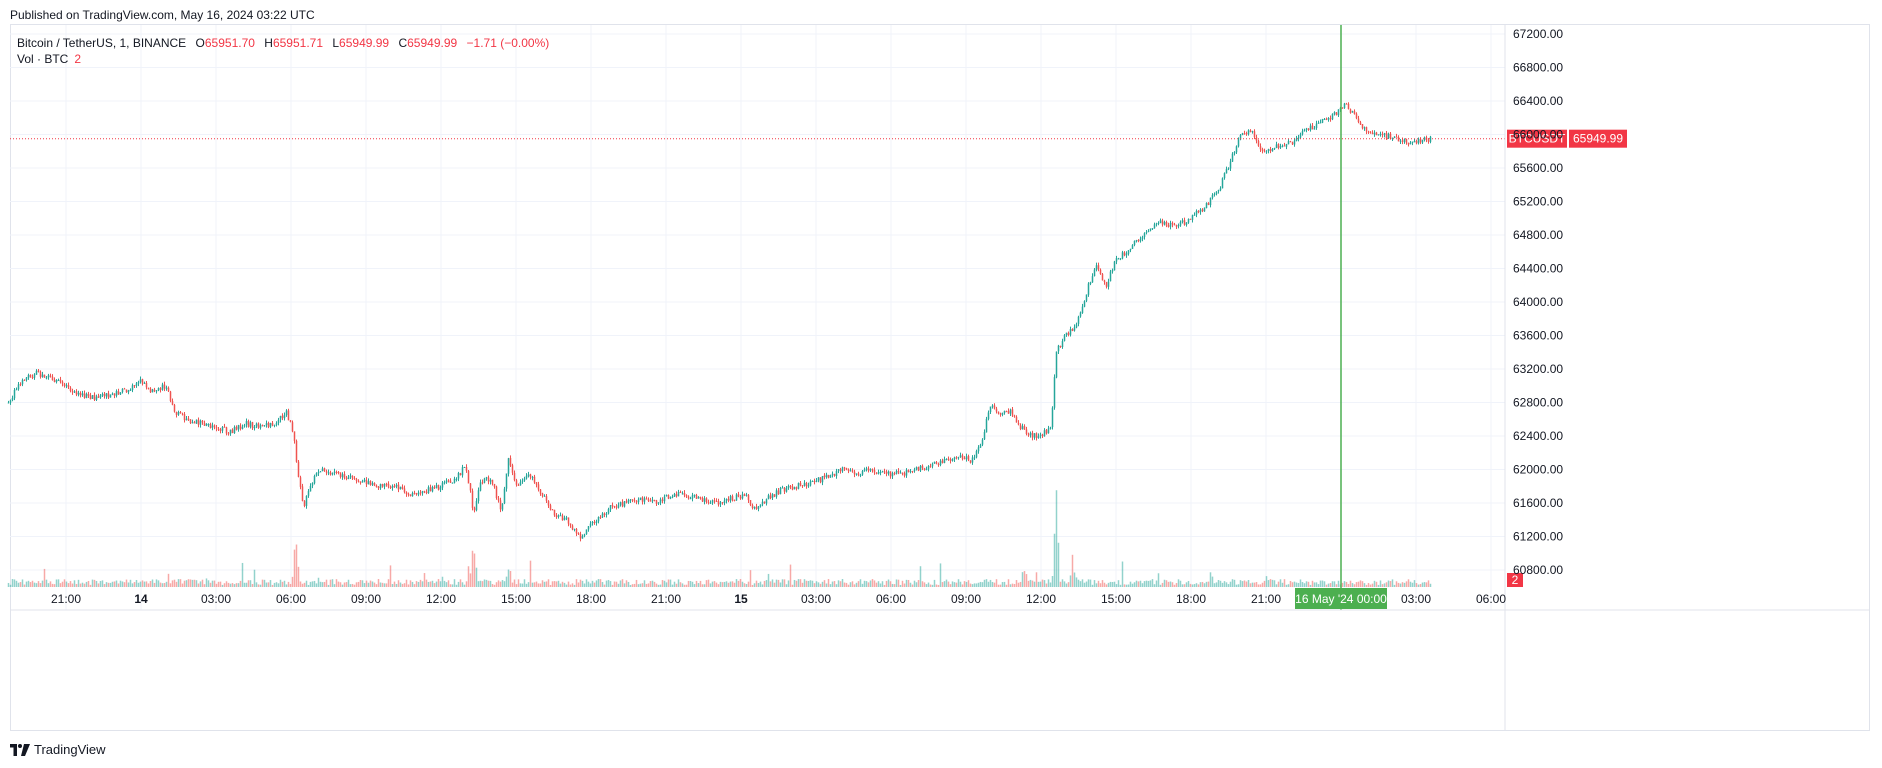 Image resolution: width=1882 pixels, height=768 pixels. What do you see at coordinates (102, 43) in the screenshot?
I see `symbol-name: Bitcoin / TetherUS, 1, BINANCE` at bounding box center [102, 43].